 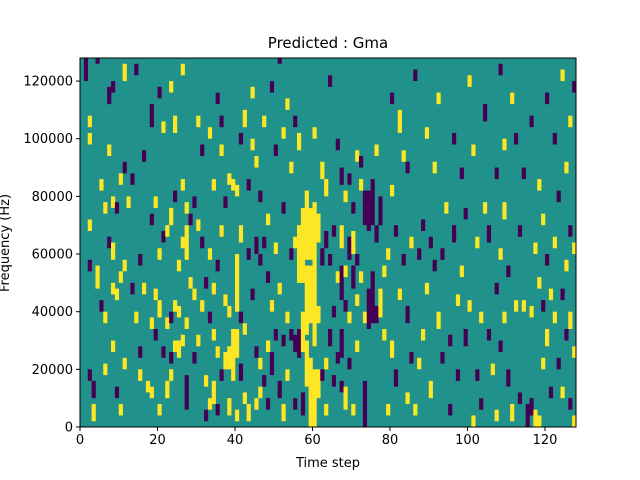 I want to click on y-axis: 0 20000 40000 60000 80000 100000 120000, so click(x=51, y=255).